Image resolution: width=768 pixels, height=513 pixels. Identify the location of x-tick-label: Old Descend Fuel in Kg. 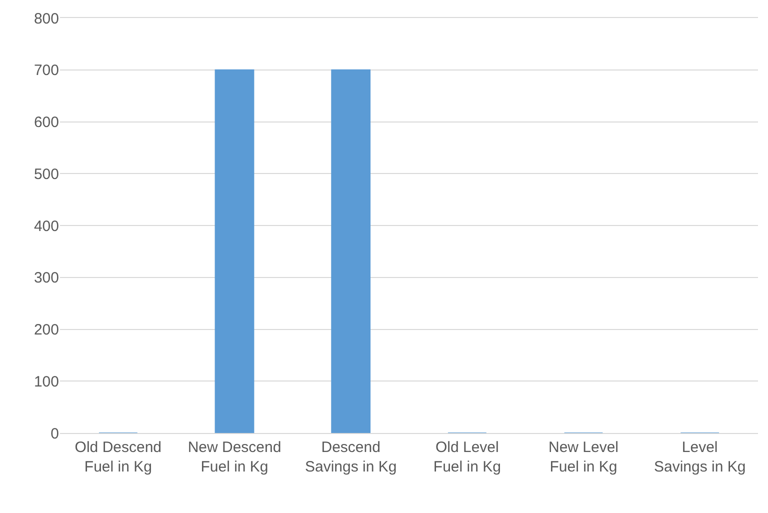
(118, 457).